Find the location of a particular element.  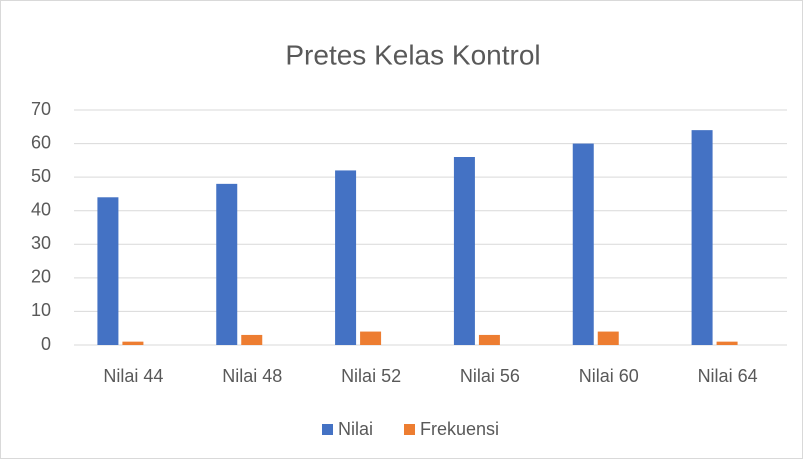

chart-title: Pretes Kelas Kontrol is located at coordinates (412, 54).